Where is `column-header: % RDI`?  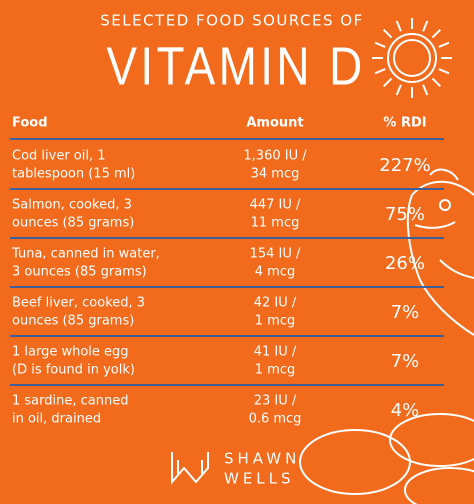
column-header: % RDI is located at coordinates (404, 123).